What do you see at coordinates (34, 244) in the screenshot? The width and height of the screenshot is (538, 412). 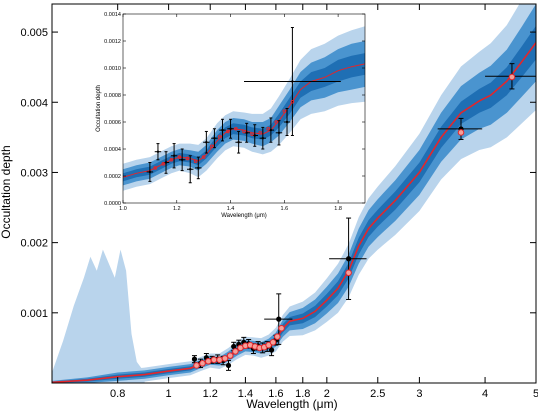 I see `main-ytick-label-1: 0.002` at bounding box center [34, 244].